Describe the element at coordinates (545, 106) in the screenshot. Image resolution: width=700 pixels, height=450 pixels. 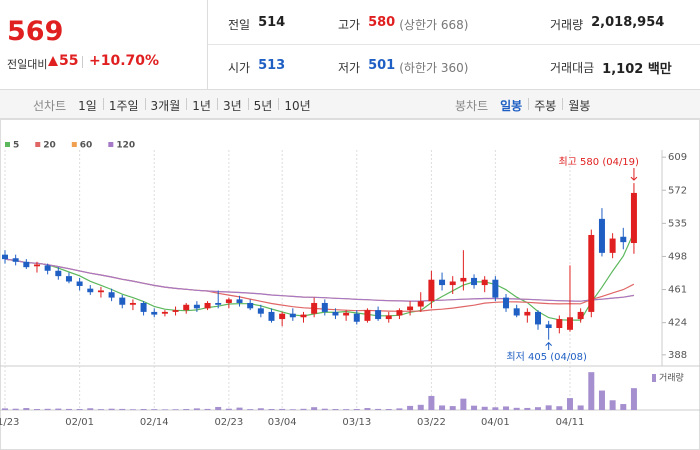
I see `tab: 주봉` at that location.